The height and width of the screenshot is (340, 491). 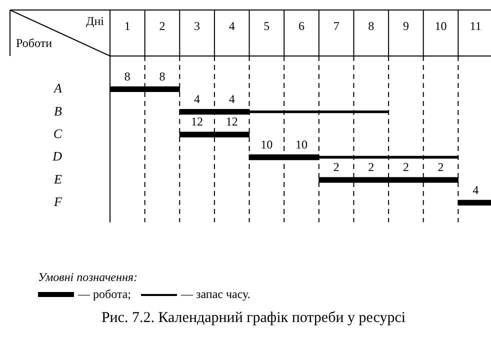 What do you see at coordinates (57, 133) in the screenshot?
I see `y-tick-label: C` at bounding box center [57, 133].